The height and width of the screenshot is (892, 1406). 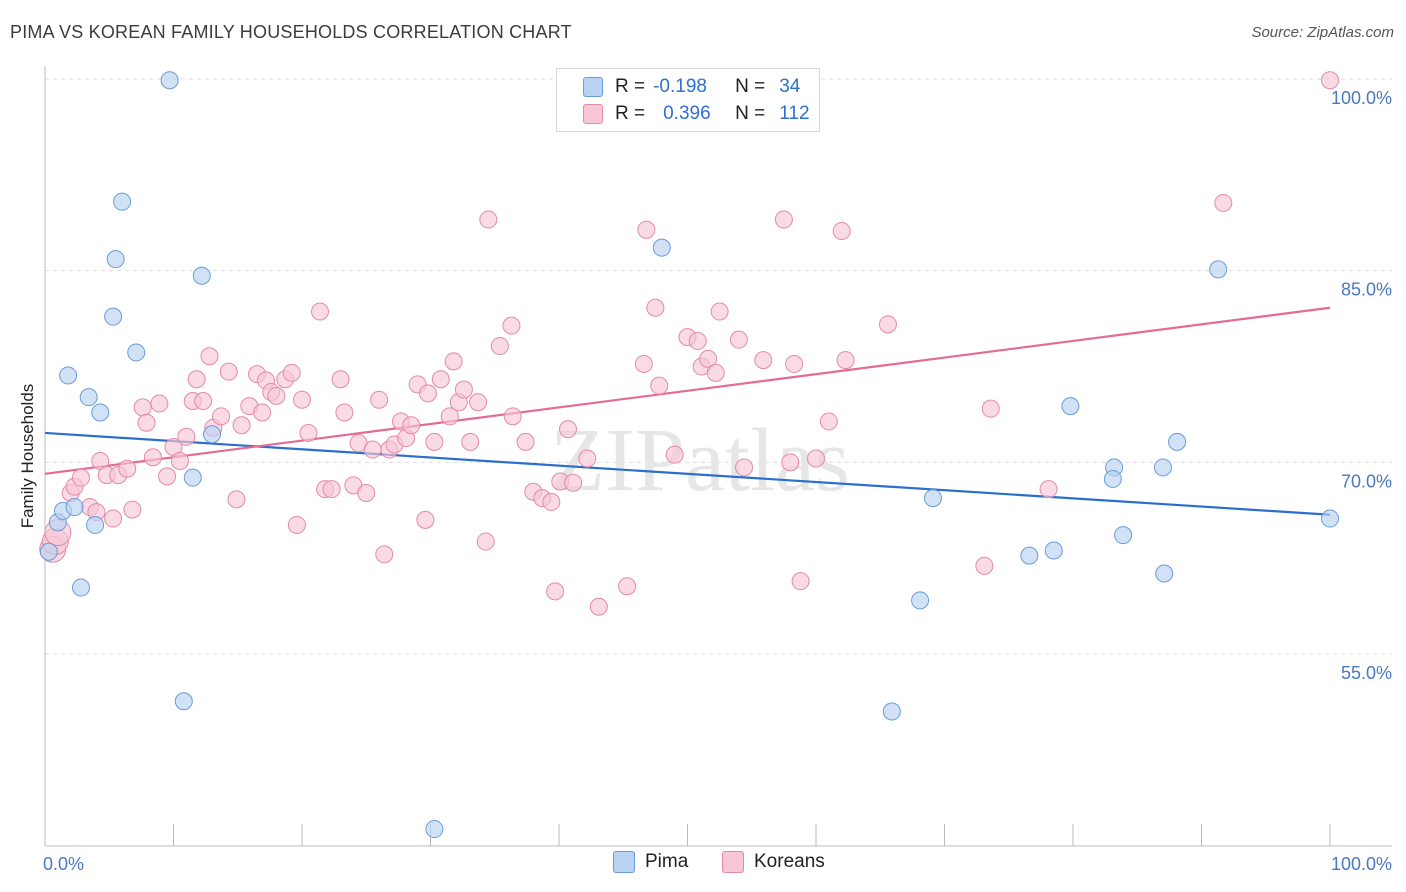 What do you see at coordinates (650, 862) in the screenshot?
I see `legend-item-pima: Pima` at bounding box center [650, 862].